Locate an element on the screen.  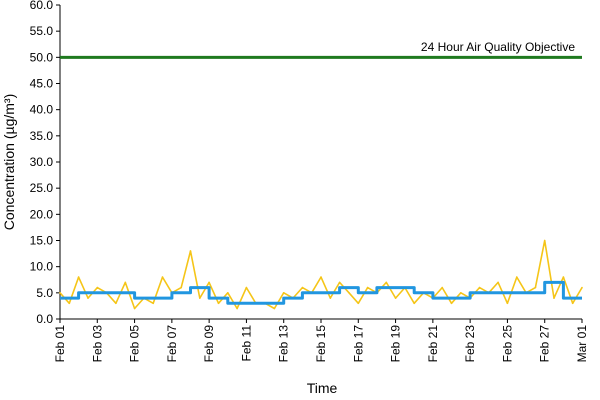
x-tick-label: Feb 19 is located at coordinates (396, 344).